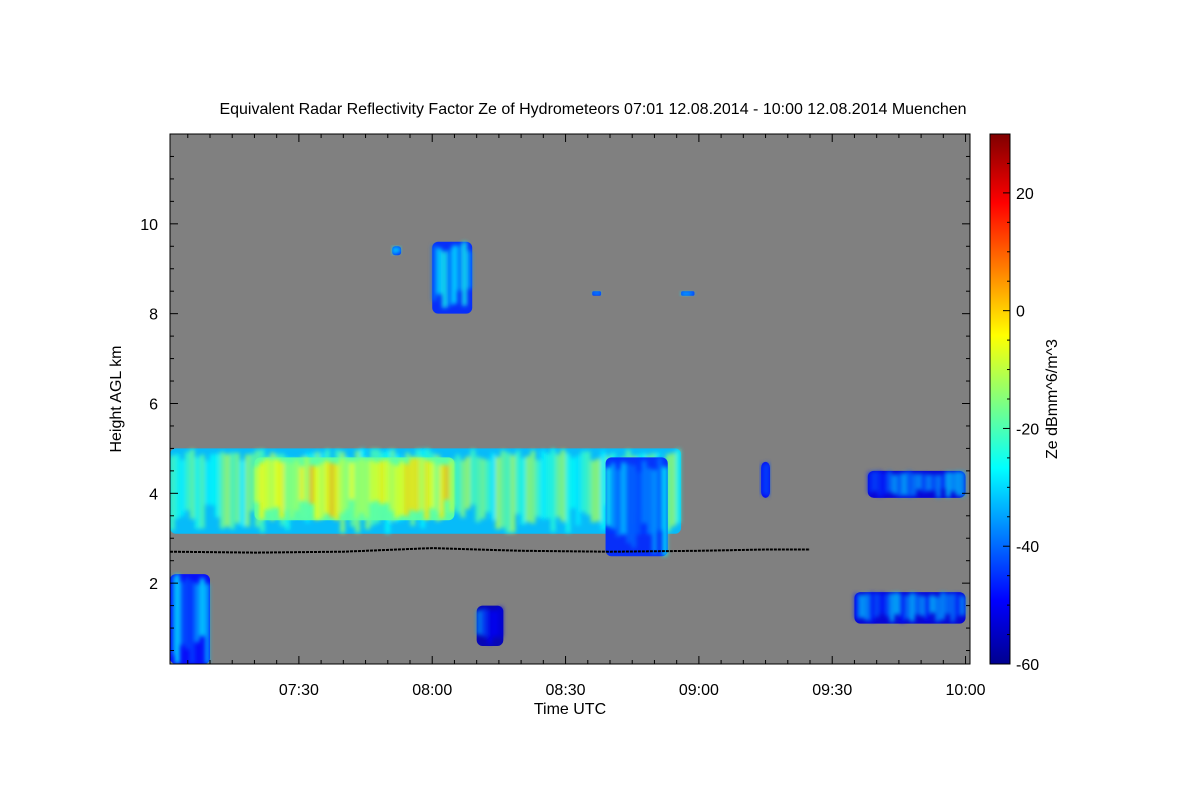 The image size is (1200, 800). I want to click on colorbar-tick-label: 0, so click(1020, 312).